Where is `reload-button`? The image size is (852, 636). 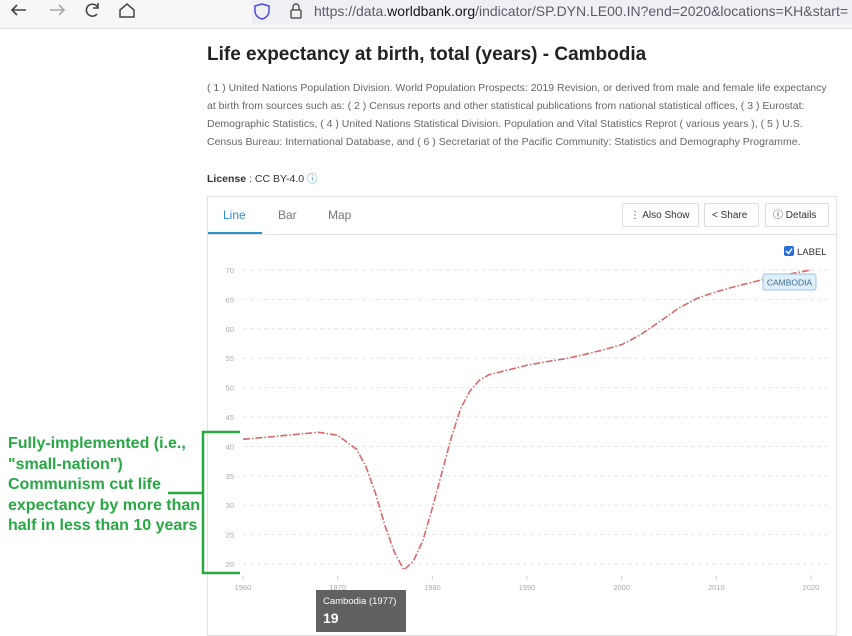 reload-button is located at coordinates (92, 10).